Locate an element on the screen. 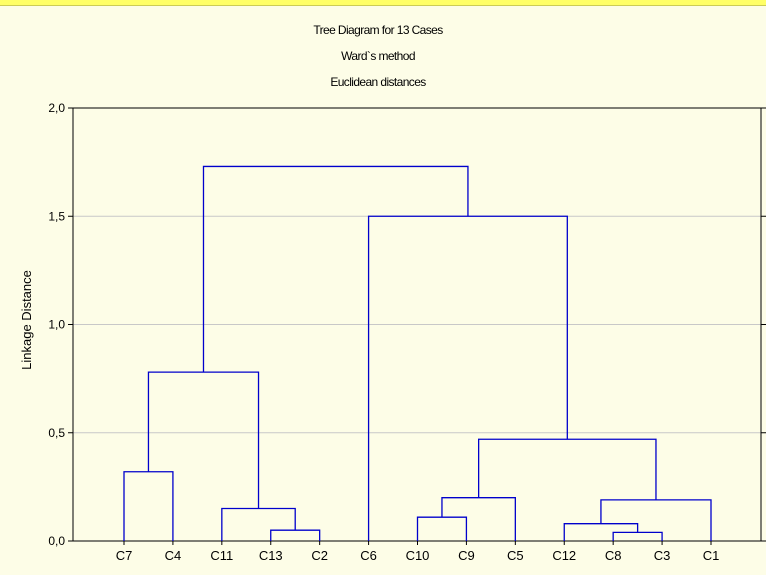 This screenshot has height=575, width=766. chart-subtitle-2: Euclidean distances is located at coordinates (378, 82).